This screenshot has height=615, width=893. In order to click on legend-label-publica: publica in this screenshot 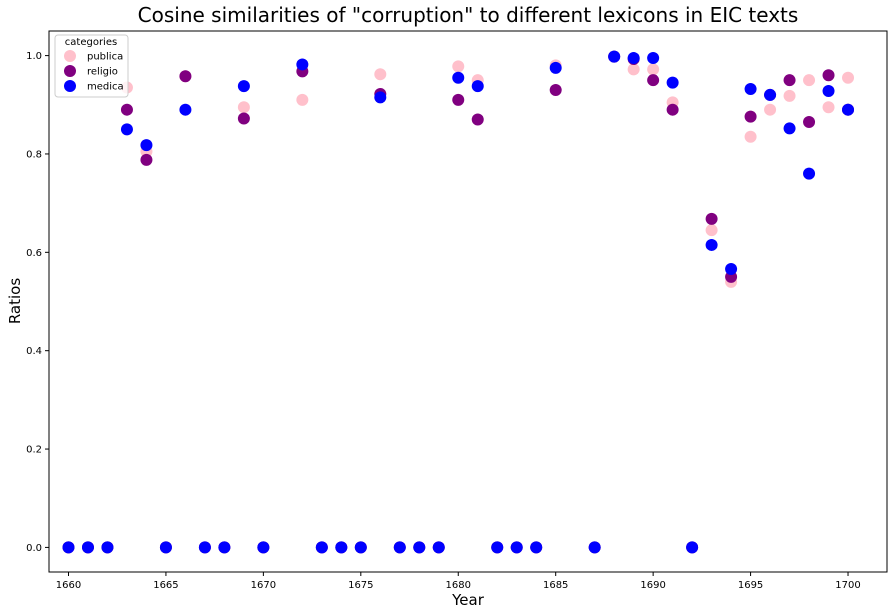, I will do `click(105, 57)`.